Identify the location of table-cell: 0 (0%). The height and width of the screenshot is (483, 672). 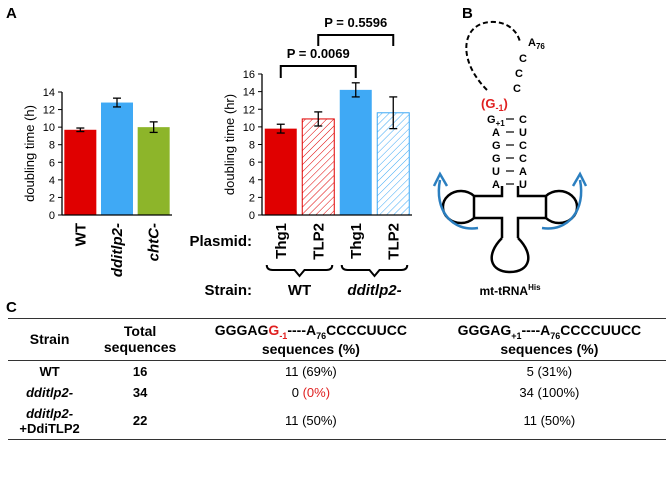
(311, 392).